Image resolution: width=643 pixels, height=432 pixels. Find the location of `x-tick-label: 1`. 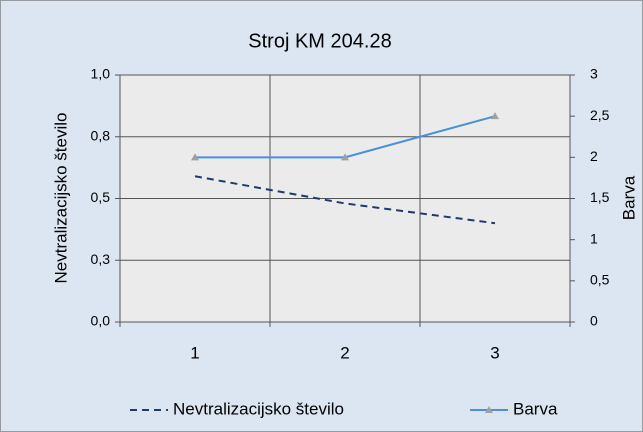

x-tick-label: 1 is located at coordinates (194, 352).